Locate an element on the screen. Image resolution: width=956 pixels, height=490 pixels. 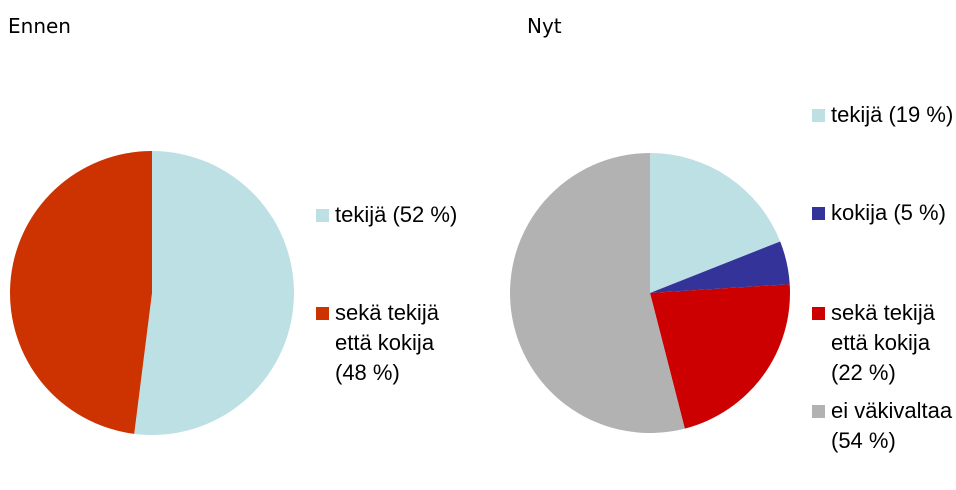
legend-label: kokija (5 %) is located at coordinates (888, 212).